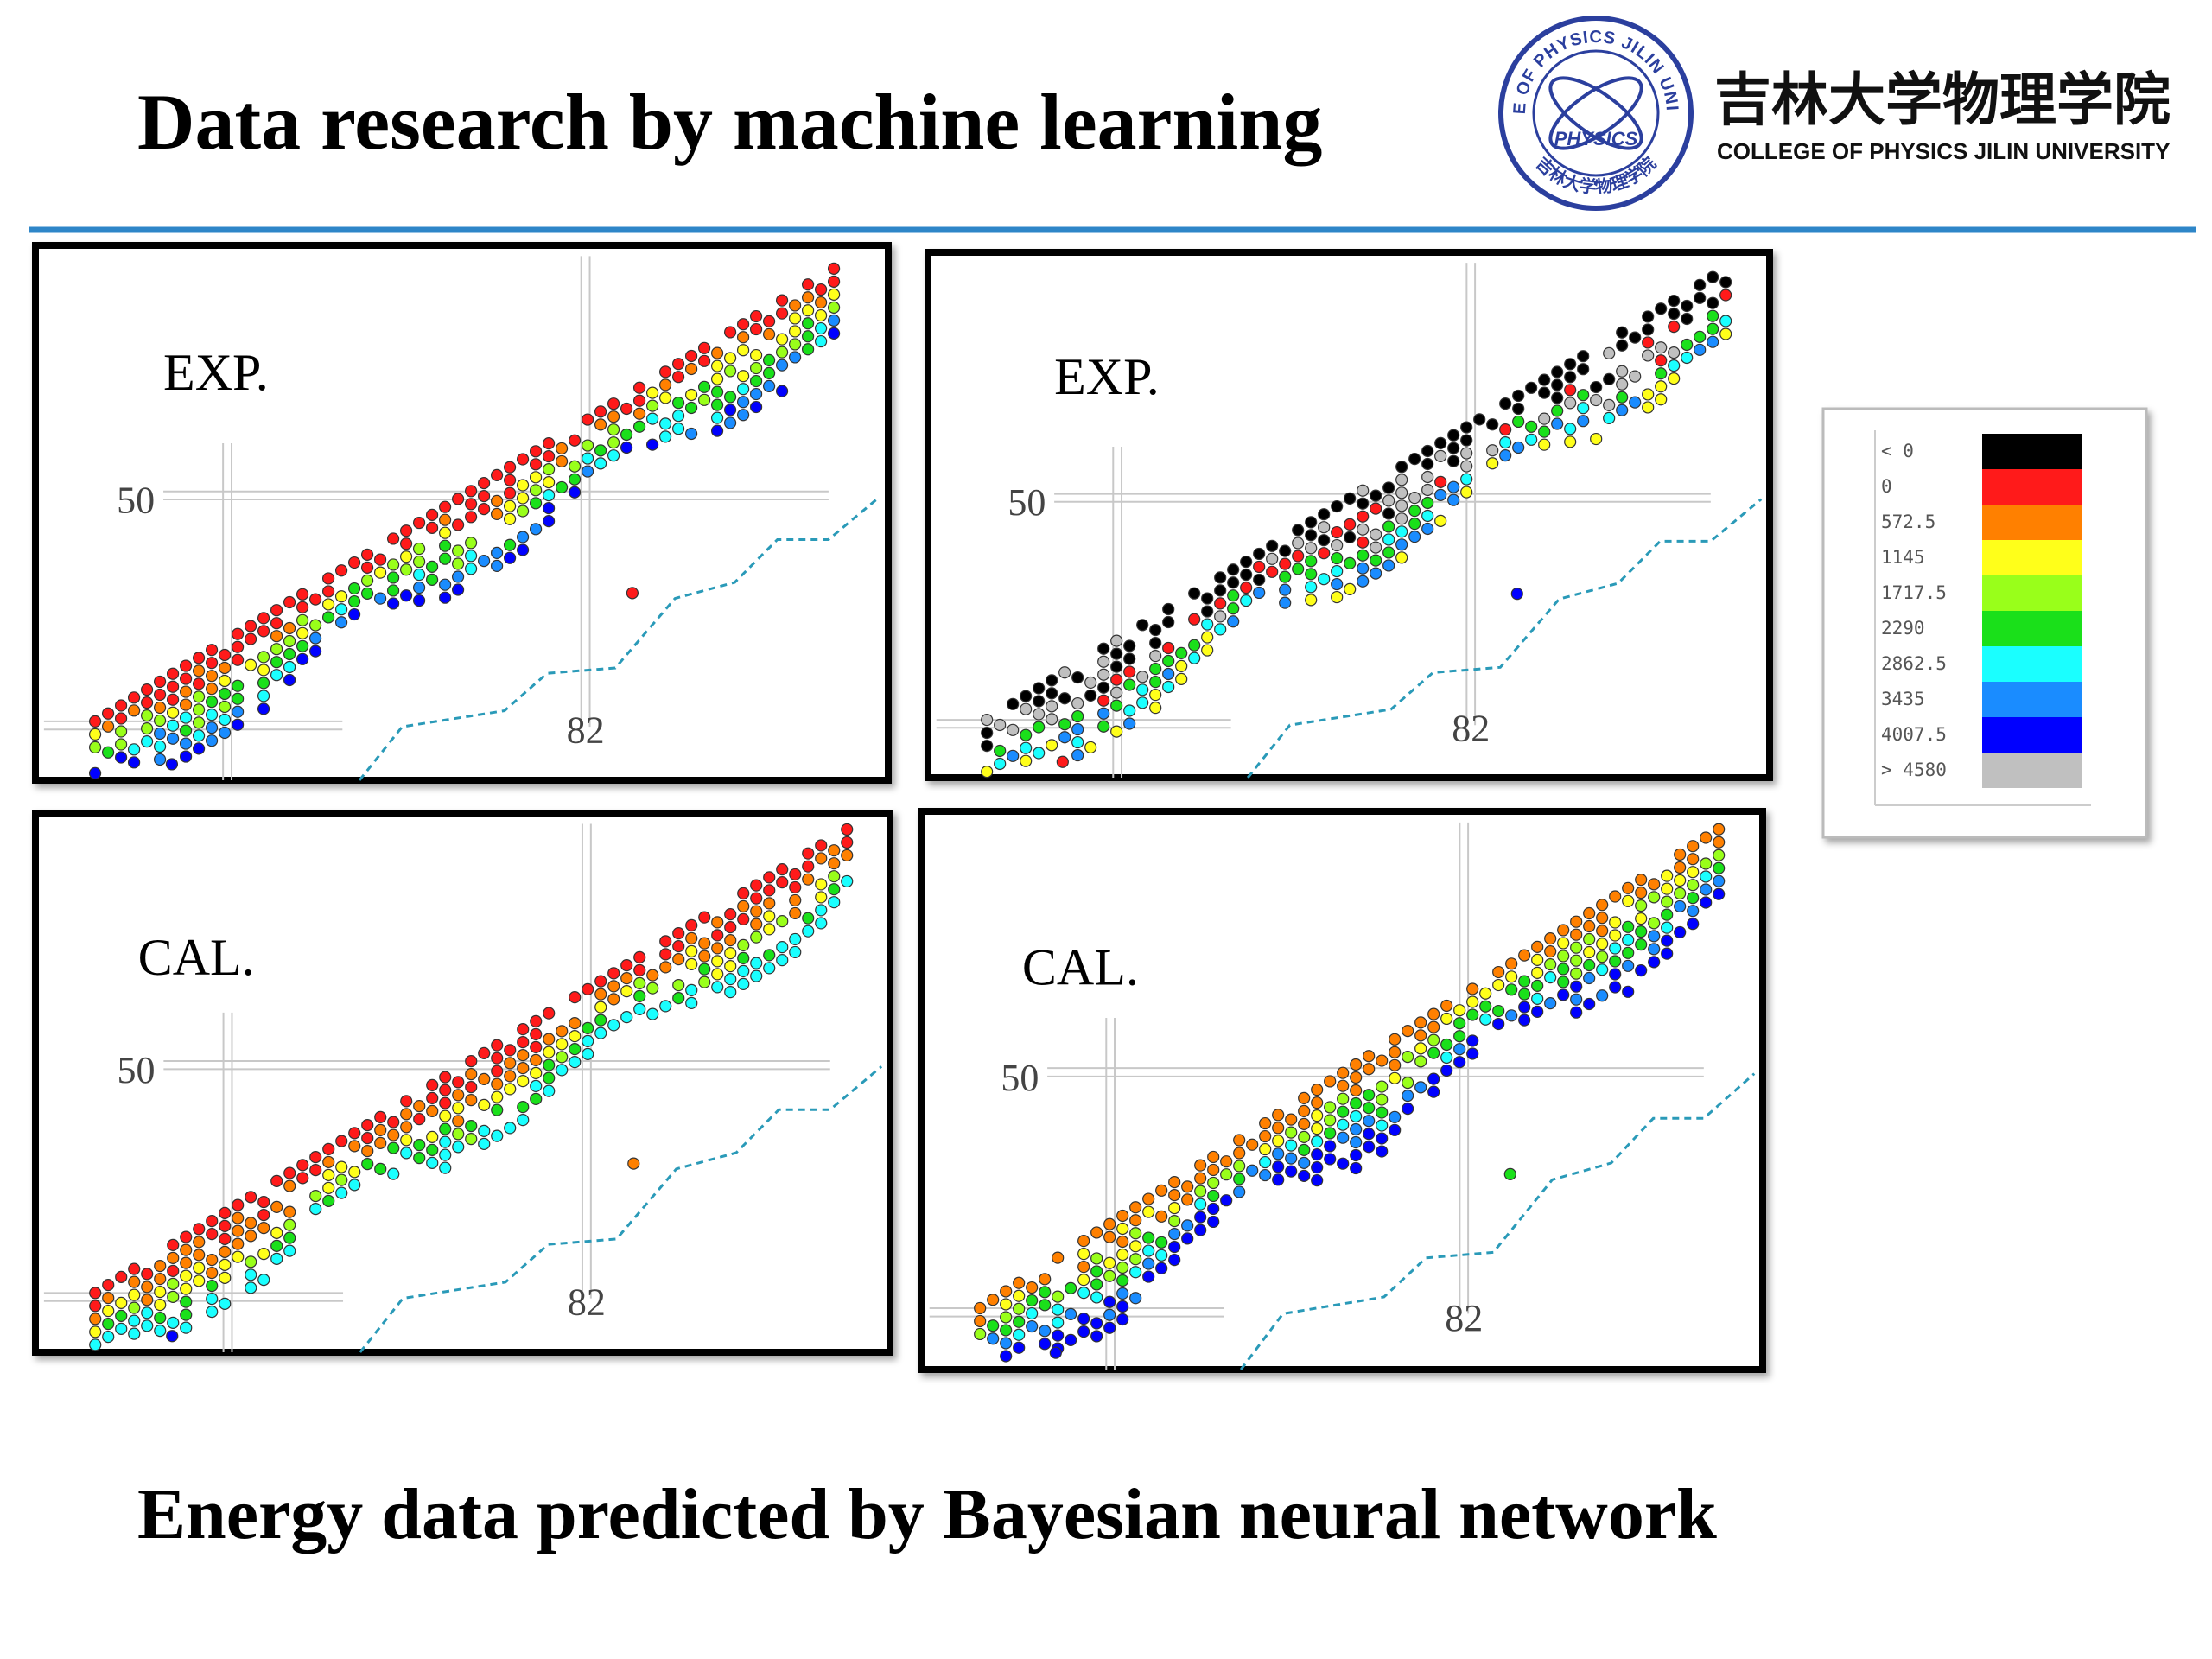 The image size is (2212, 1659). What do you see at coordinates (1349, 515) in the screenshot?
I see `nuclide-panel: EXP. 50 82` at bounding box center [1349, 515].